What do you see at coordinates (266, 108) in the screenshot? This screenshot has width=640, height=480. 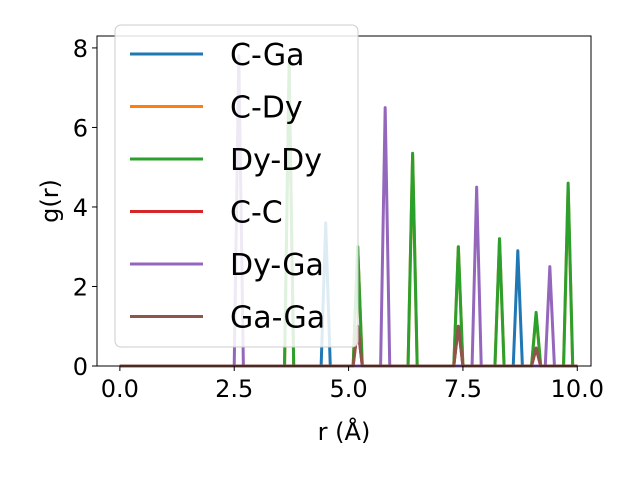 I see `legend-label: C-Dy` at bounding box center [266, 108].